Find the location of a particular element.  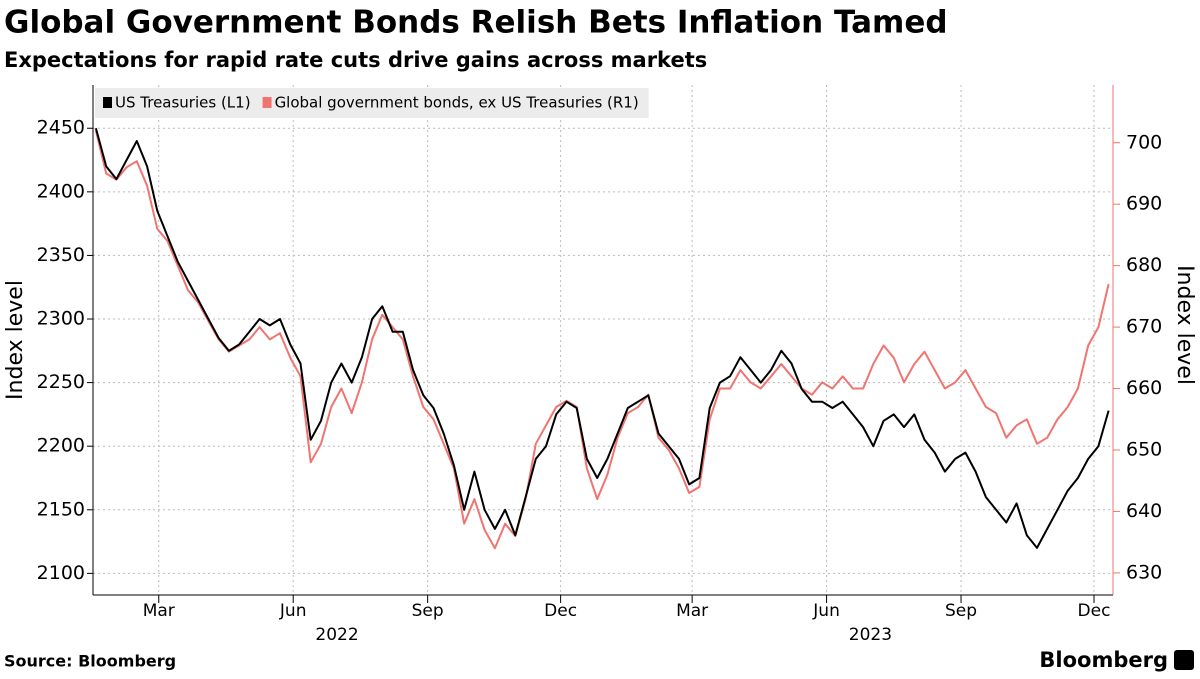

y-tick-label: 2300 is located at coordinates (61, 319).